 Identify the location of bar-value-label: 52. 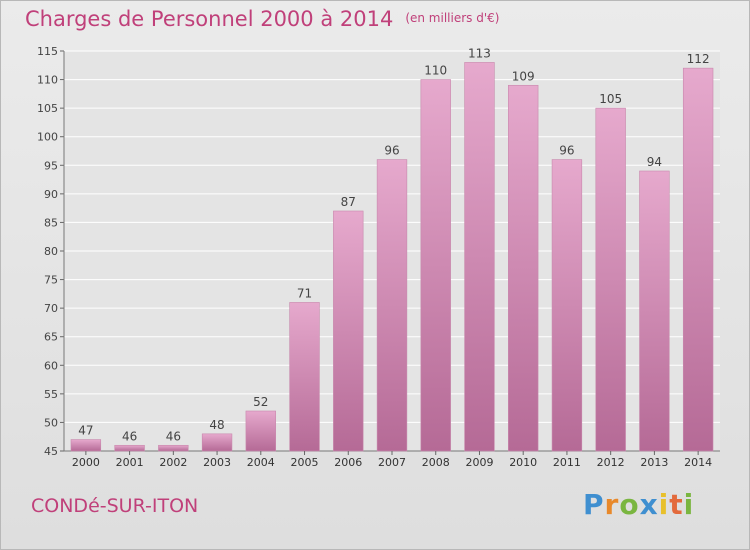
(260, 402).